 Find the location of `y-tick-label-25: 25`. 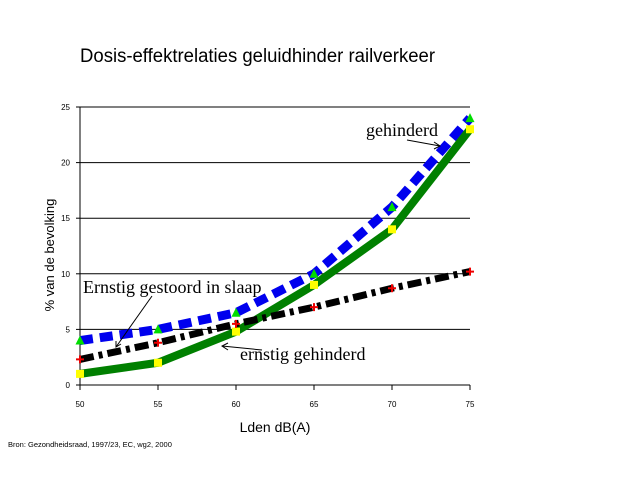

y-tick-label-25: 25 is located at coordinates (65, 107).